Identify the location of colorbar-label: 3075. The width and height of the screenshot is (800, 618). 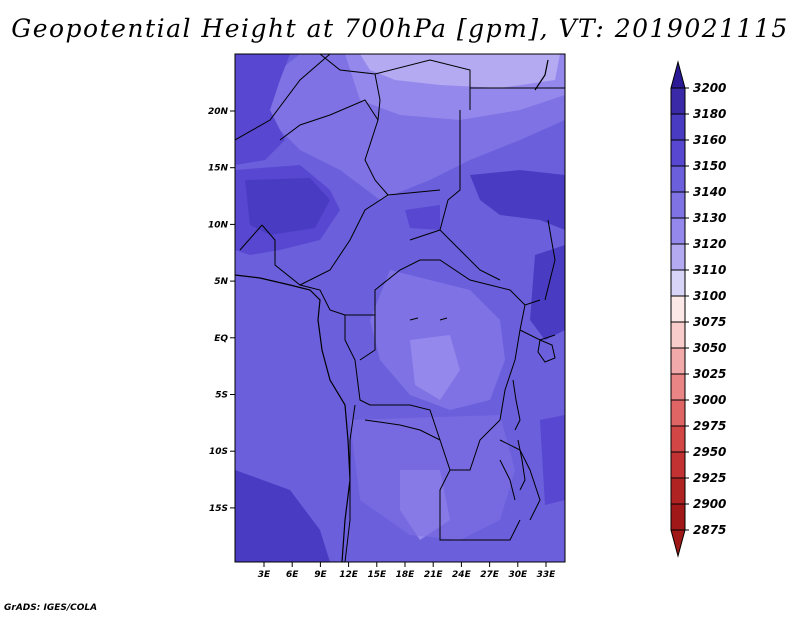
(709, 322).